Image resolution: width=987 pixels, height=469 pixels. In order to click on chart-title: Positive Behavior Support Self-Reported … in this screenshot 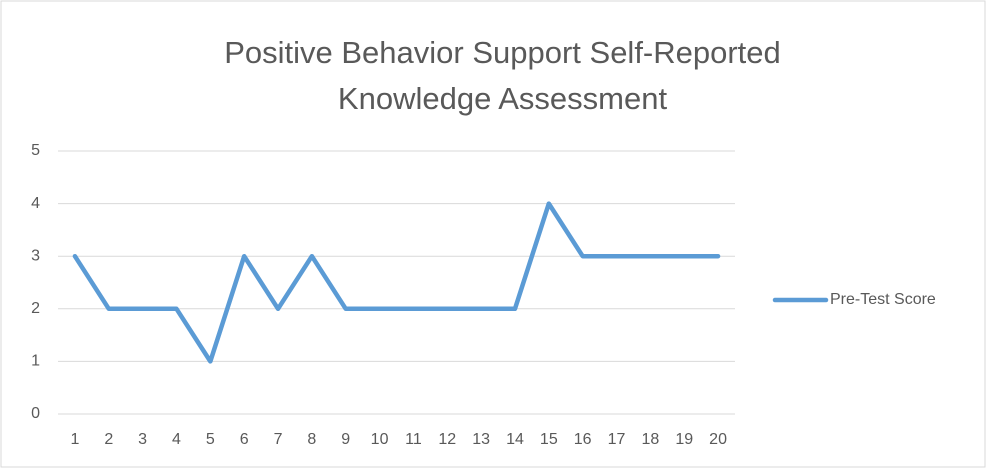, I will do `click(502, 75)`.